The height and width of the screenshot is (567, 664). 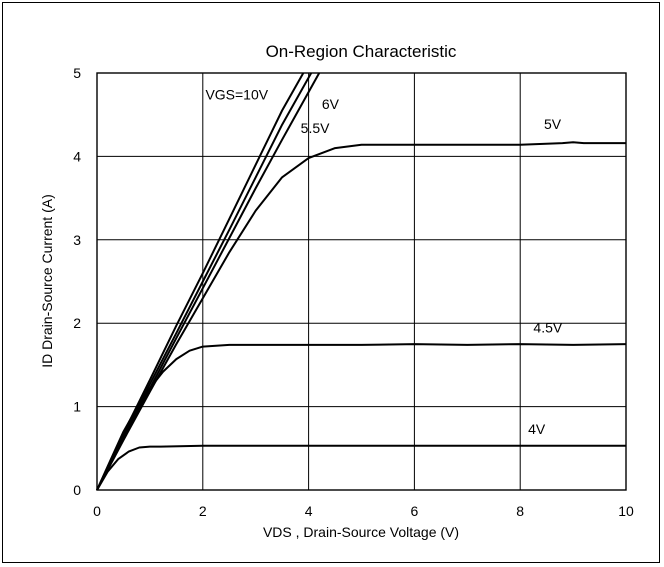 What do you see at coordinates (415, 511) in the screenshot?
I see `x-tick-label: 6` at bounding box center [415, 511].